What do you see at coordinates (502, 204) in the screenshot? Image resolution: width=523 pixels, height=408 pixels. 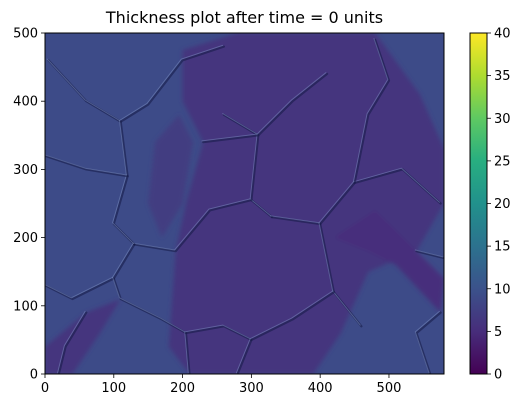 I see `colorbar-tick-label: 20` at bounding box center [502, 204].